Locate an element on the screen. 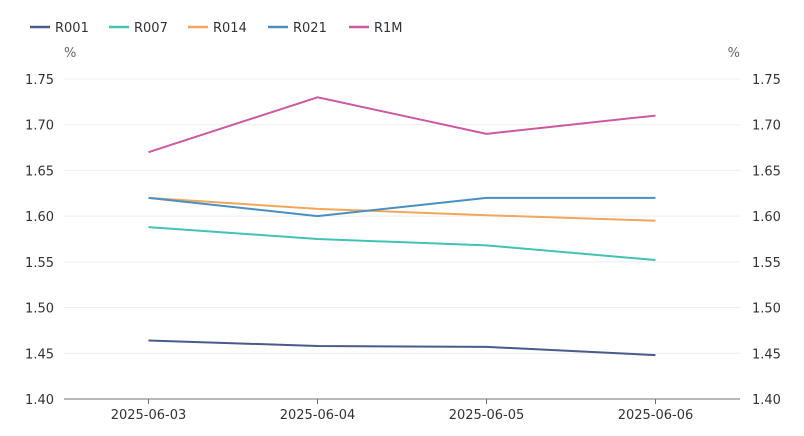 This screenshot has width=804, height=436. series-line-r014 is located at coordinates (402, 209).